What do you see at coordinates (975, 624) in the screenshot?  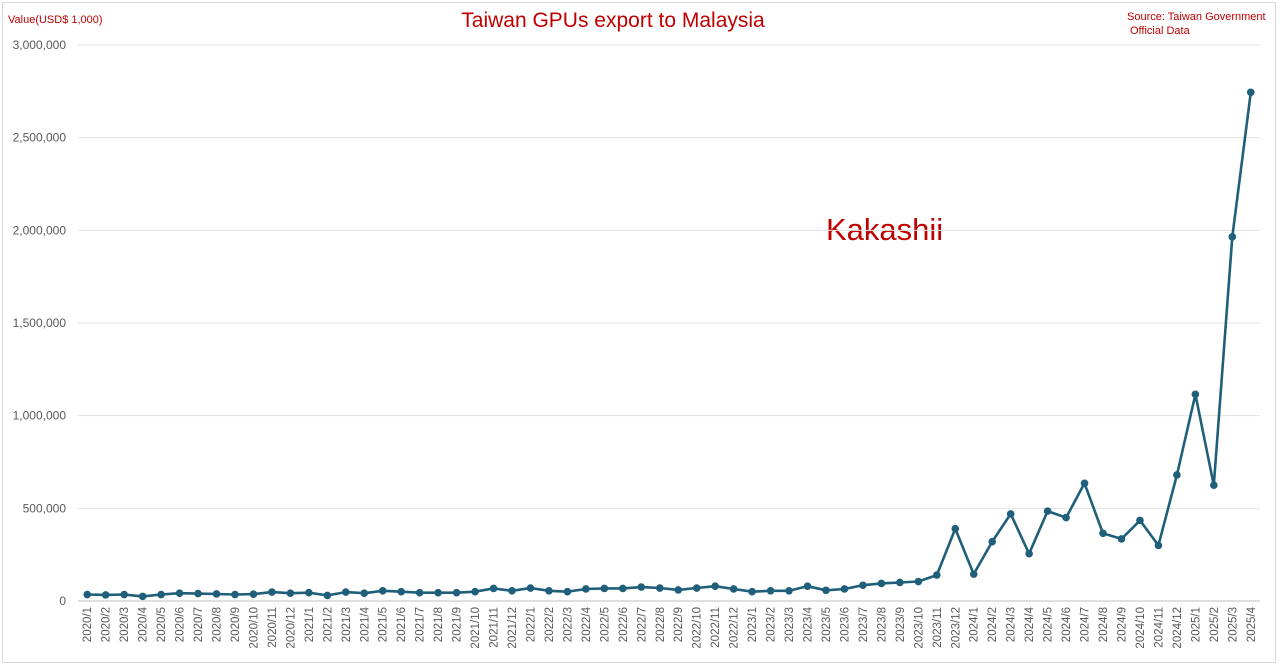 I see `x-tick-label: 2024/1` at bounding box center [975, 624].